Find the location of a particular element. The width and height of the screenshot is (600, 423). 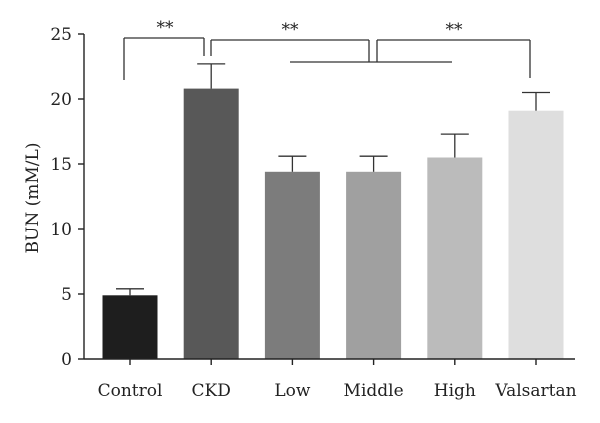

y-tick-label: 25 is located at coordinates (61, 35).